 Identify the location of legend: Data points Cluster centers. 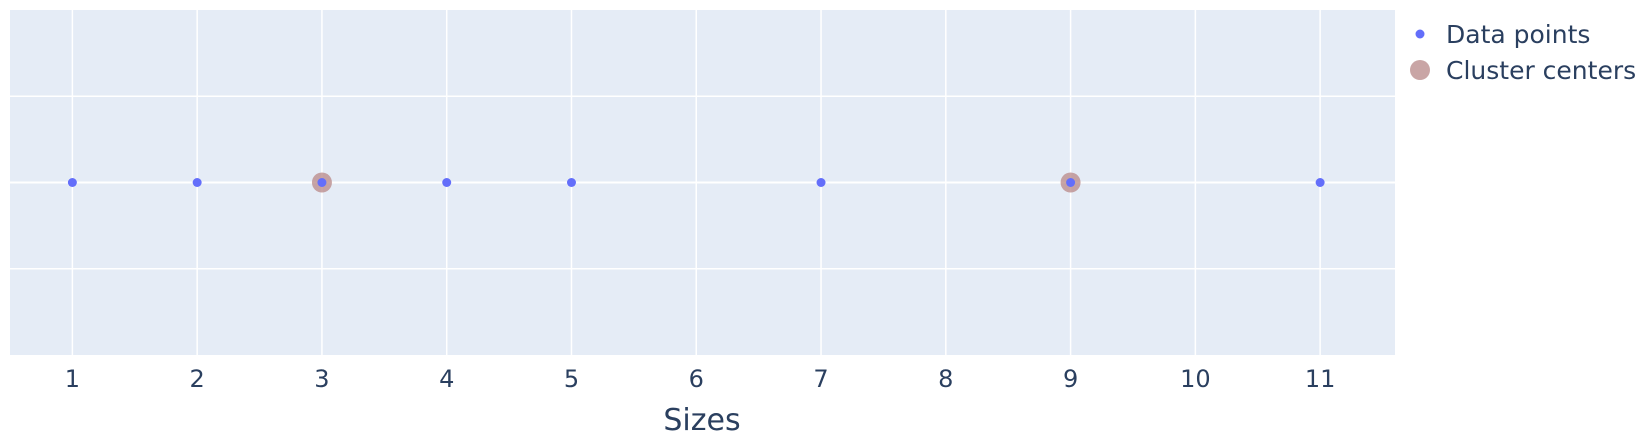
(1523, 52).